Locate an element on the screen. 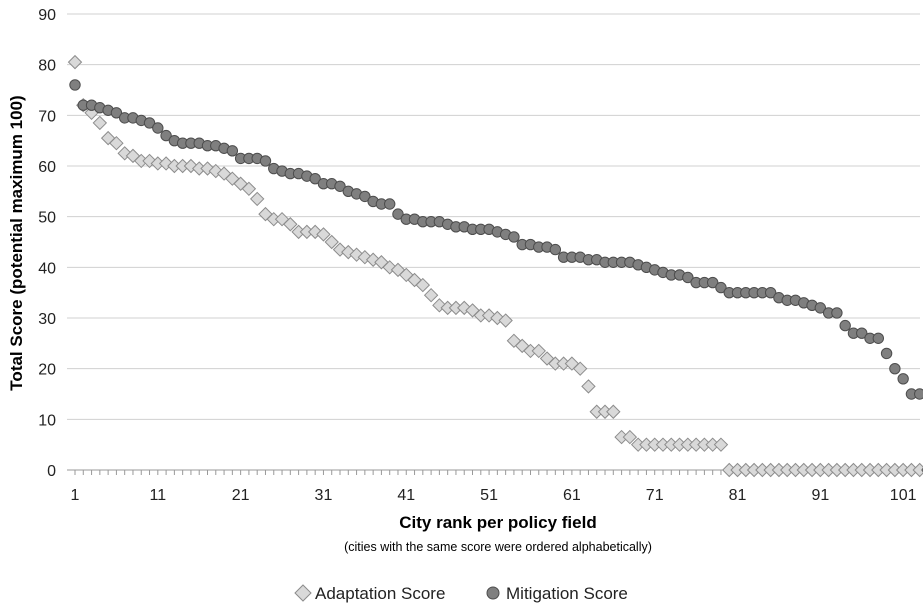 The width and height of the screenshot is (923, 603). legend: Adaptation Score Mitigation Score is located at coordinates (461, 593).